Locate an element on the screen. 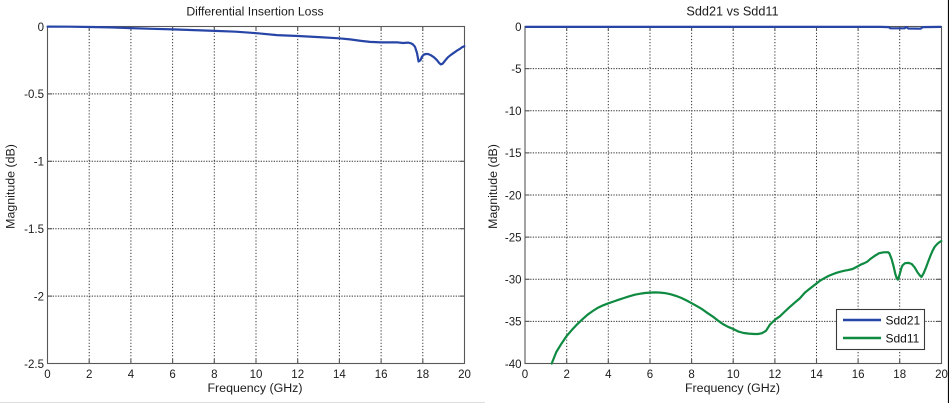 The image size is (949, 403). svg-text: -25 is located at coordinates (513, 238).